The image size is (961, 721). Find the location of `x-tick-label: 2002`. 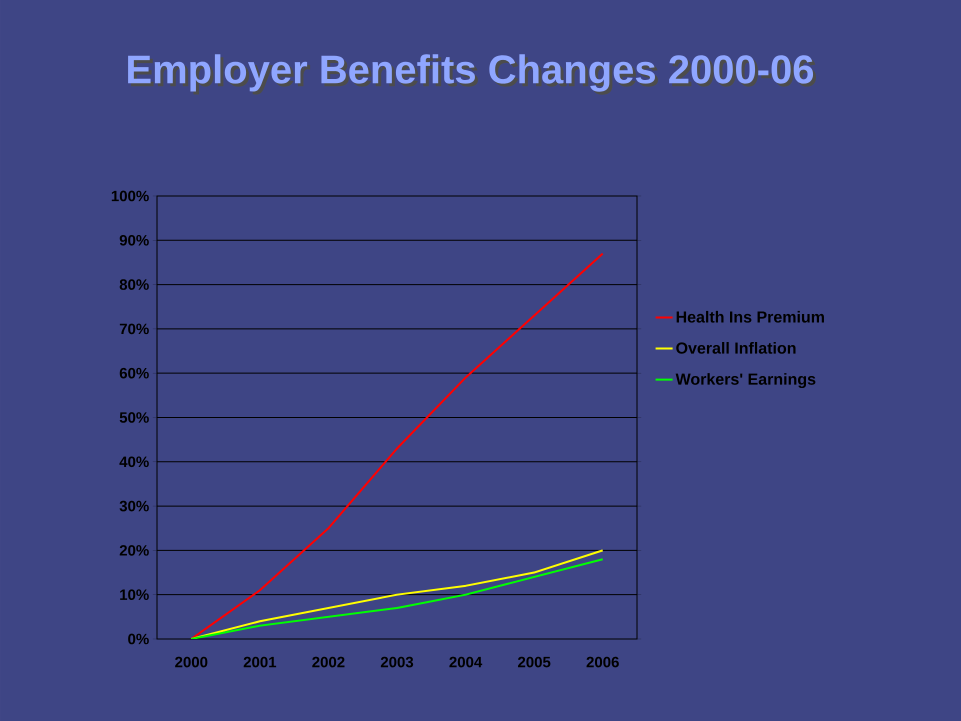

x-tick-label: 2002 is located at coordinates (328, 662).